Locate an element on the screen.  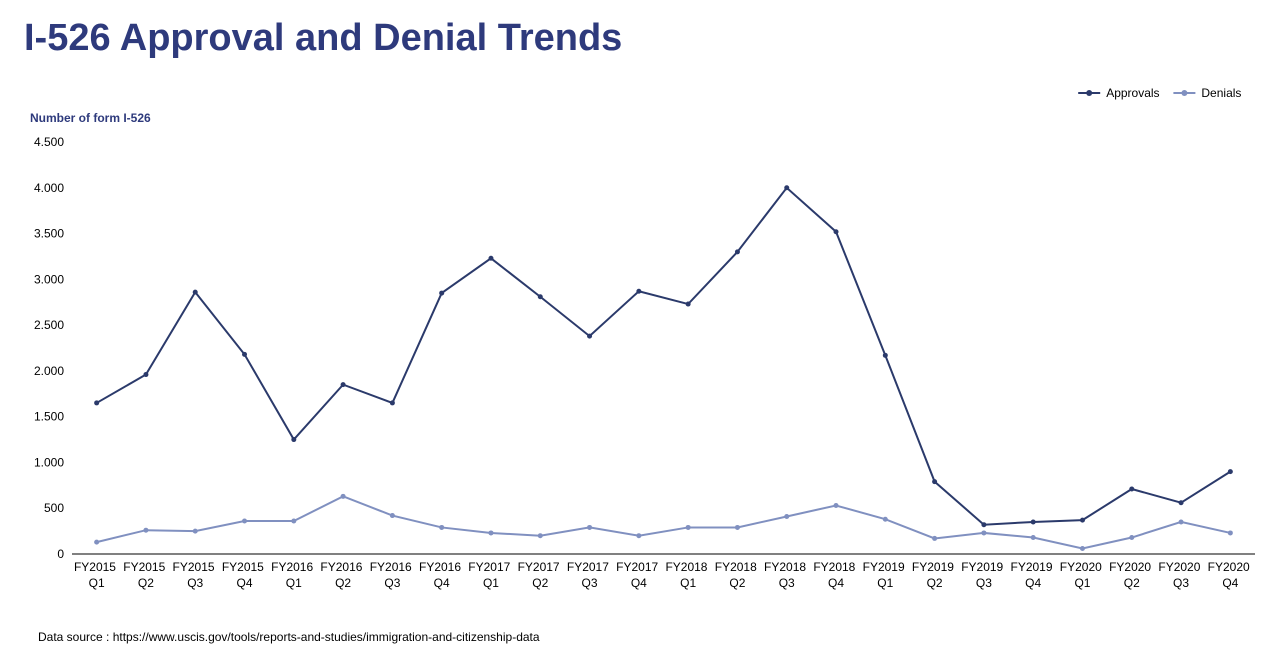
y-tick-label: 1.500 is located at coordinates (49, 417).